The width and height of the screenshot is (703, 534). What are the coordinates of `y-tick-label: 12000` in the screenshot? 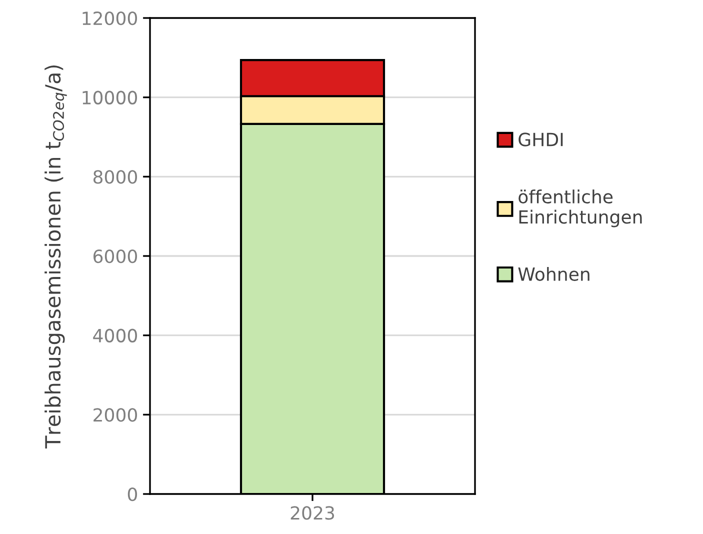 It's located at (109, 18).